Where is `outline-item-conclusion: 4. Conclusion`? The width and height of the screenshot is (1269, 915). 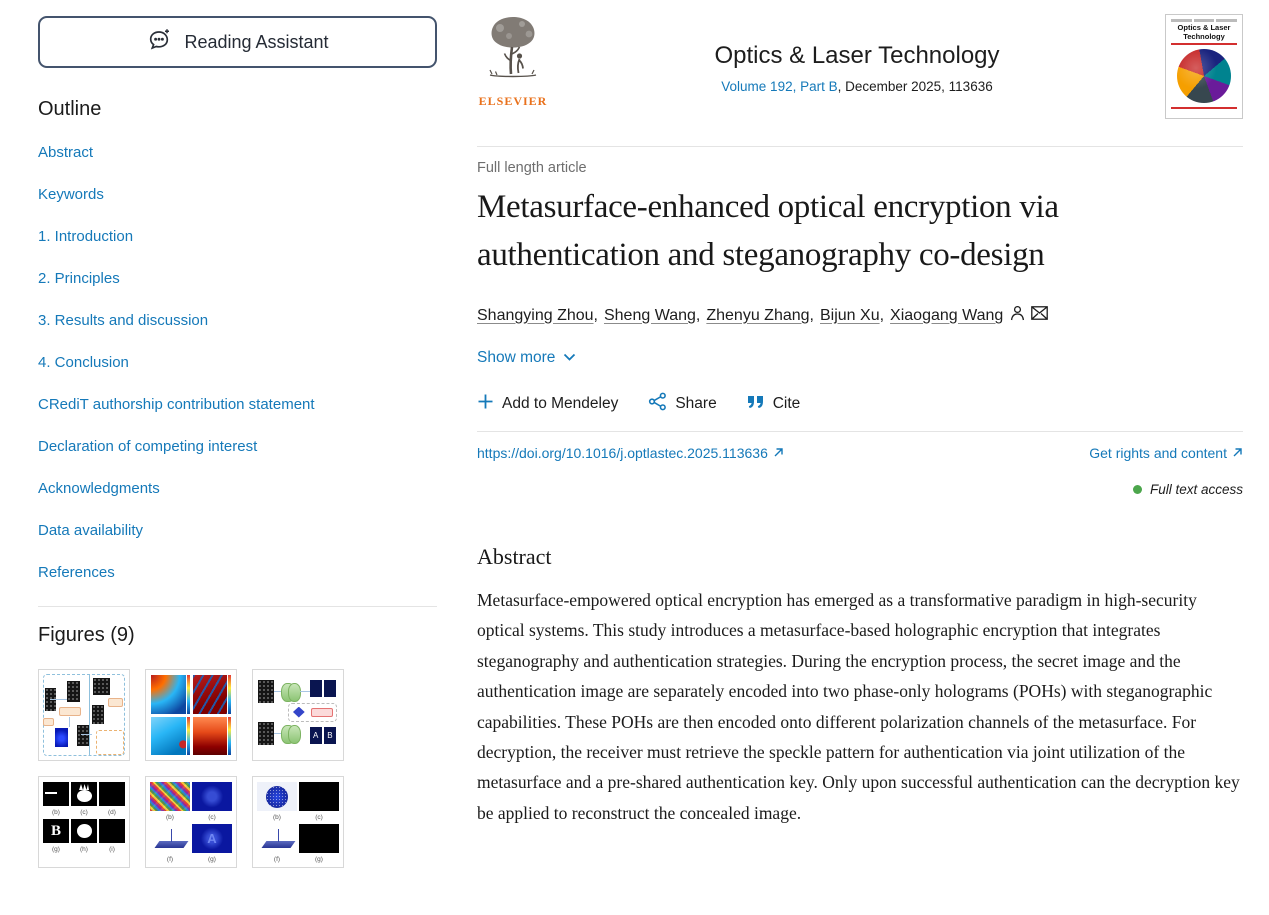
outline-item-conclusion: 4. Conclusion is located at coordinates (237, 363).